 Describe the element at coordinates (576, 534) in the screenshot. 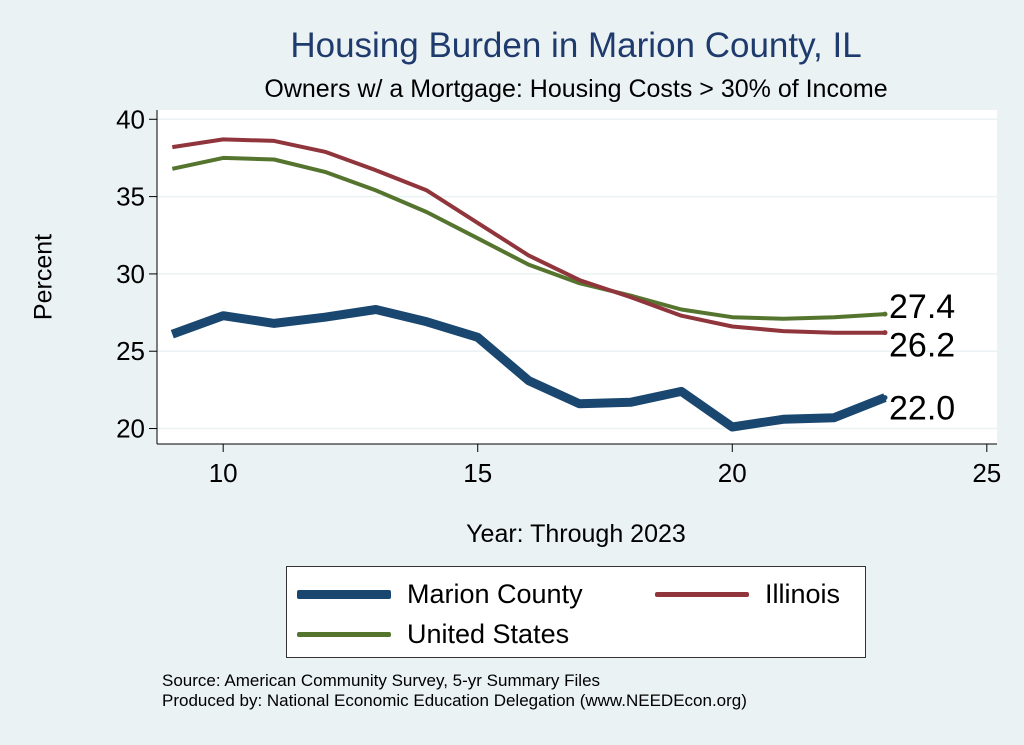

I see `x-axis-label: Year: Through 2023` at that location.